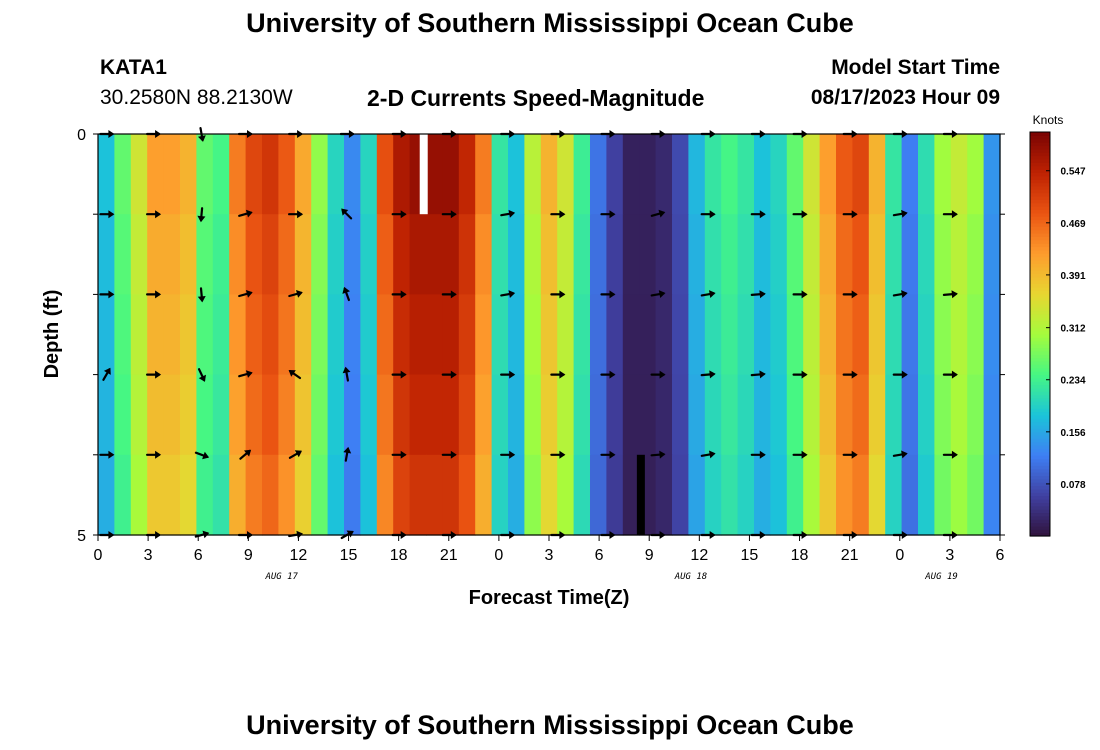 Image resolution: width=1100 pixels, height=750 pixels. Describe the element at coordinates (1072, 433) in the screenshot. I see `colorbar-tick-label: 0.156` at that location.